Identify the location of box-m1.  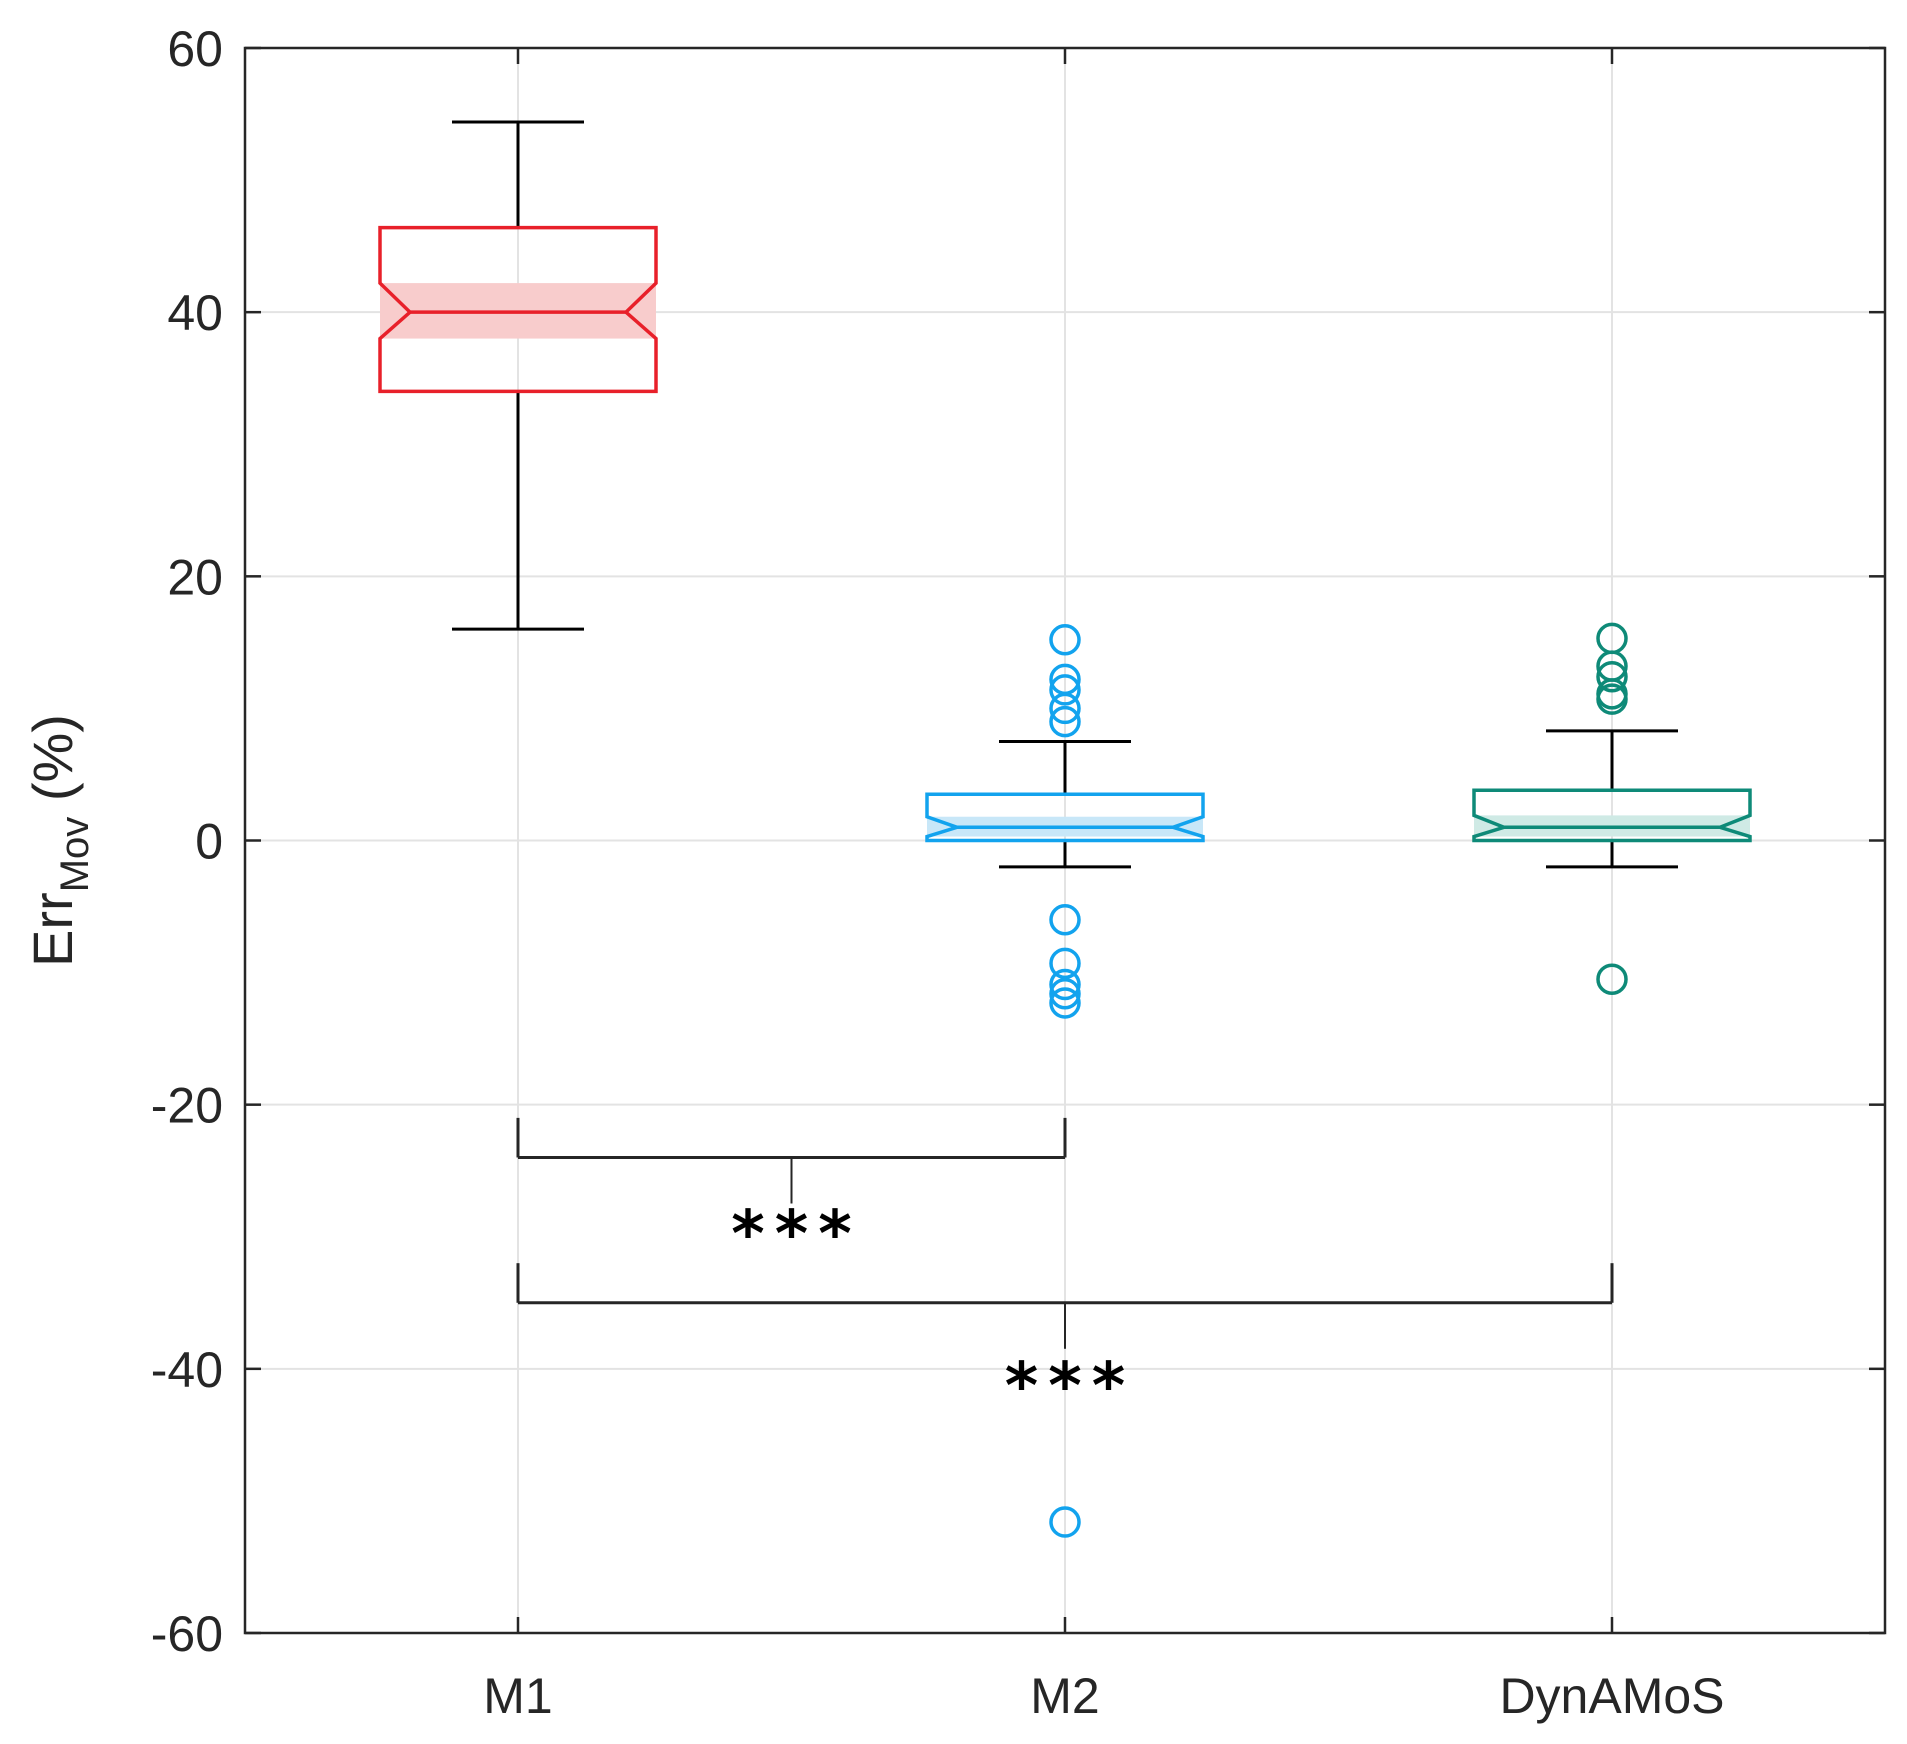
(518, 375).